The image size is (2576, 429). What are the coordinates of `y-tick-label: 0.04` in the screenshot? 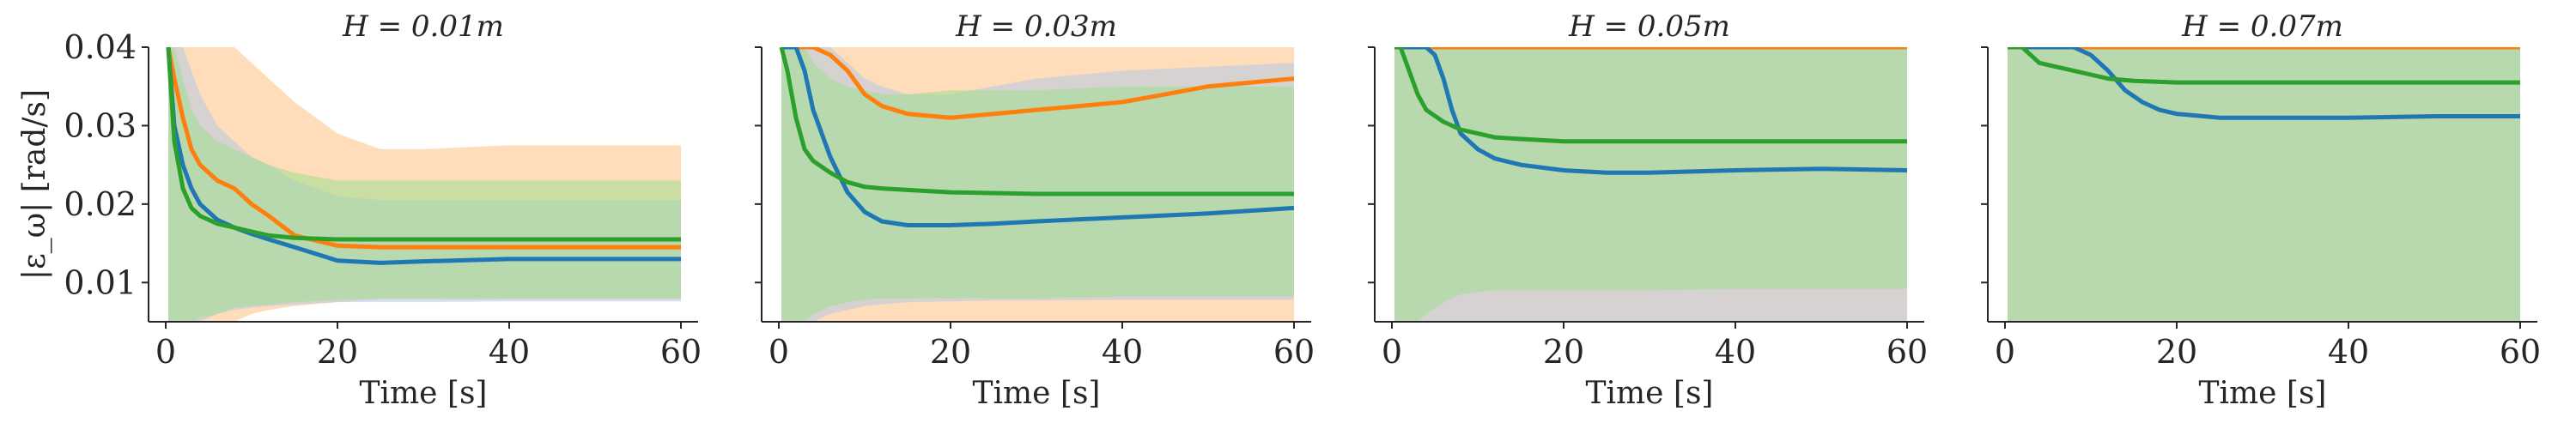 It's located at (101, 47).